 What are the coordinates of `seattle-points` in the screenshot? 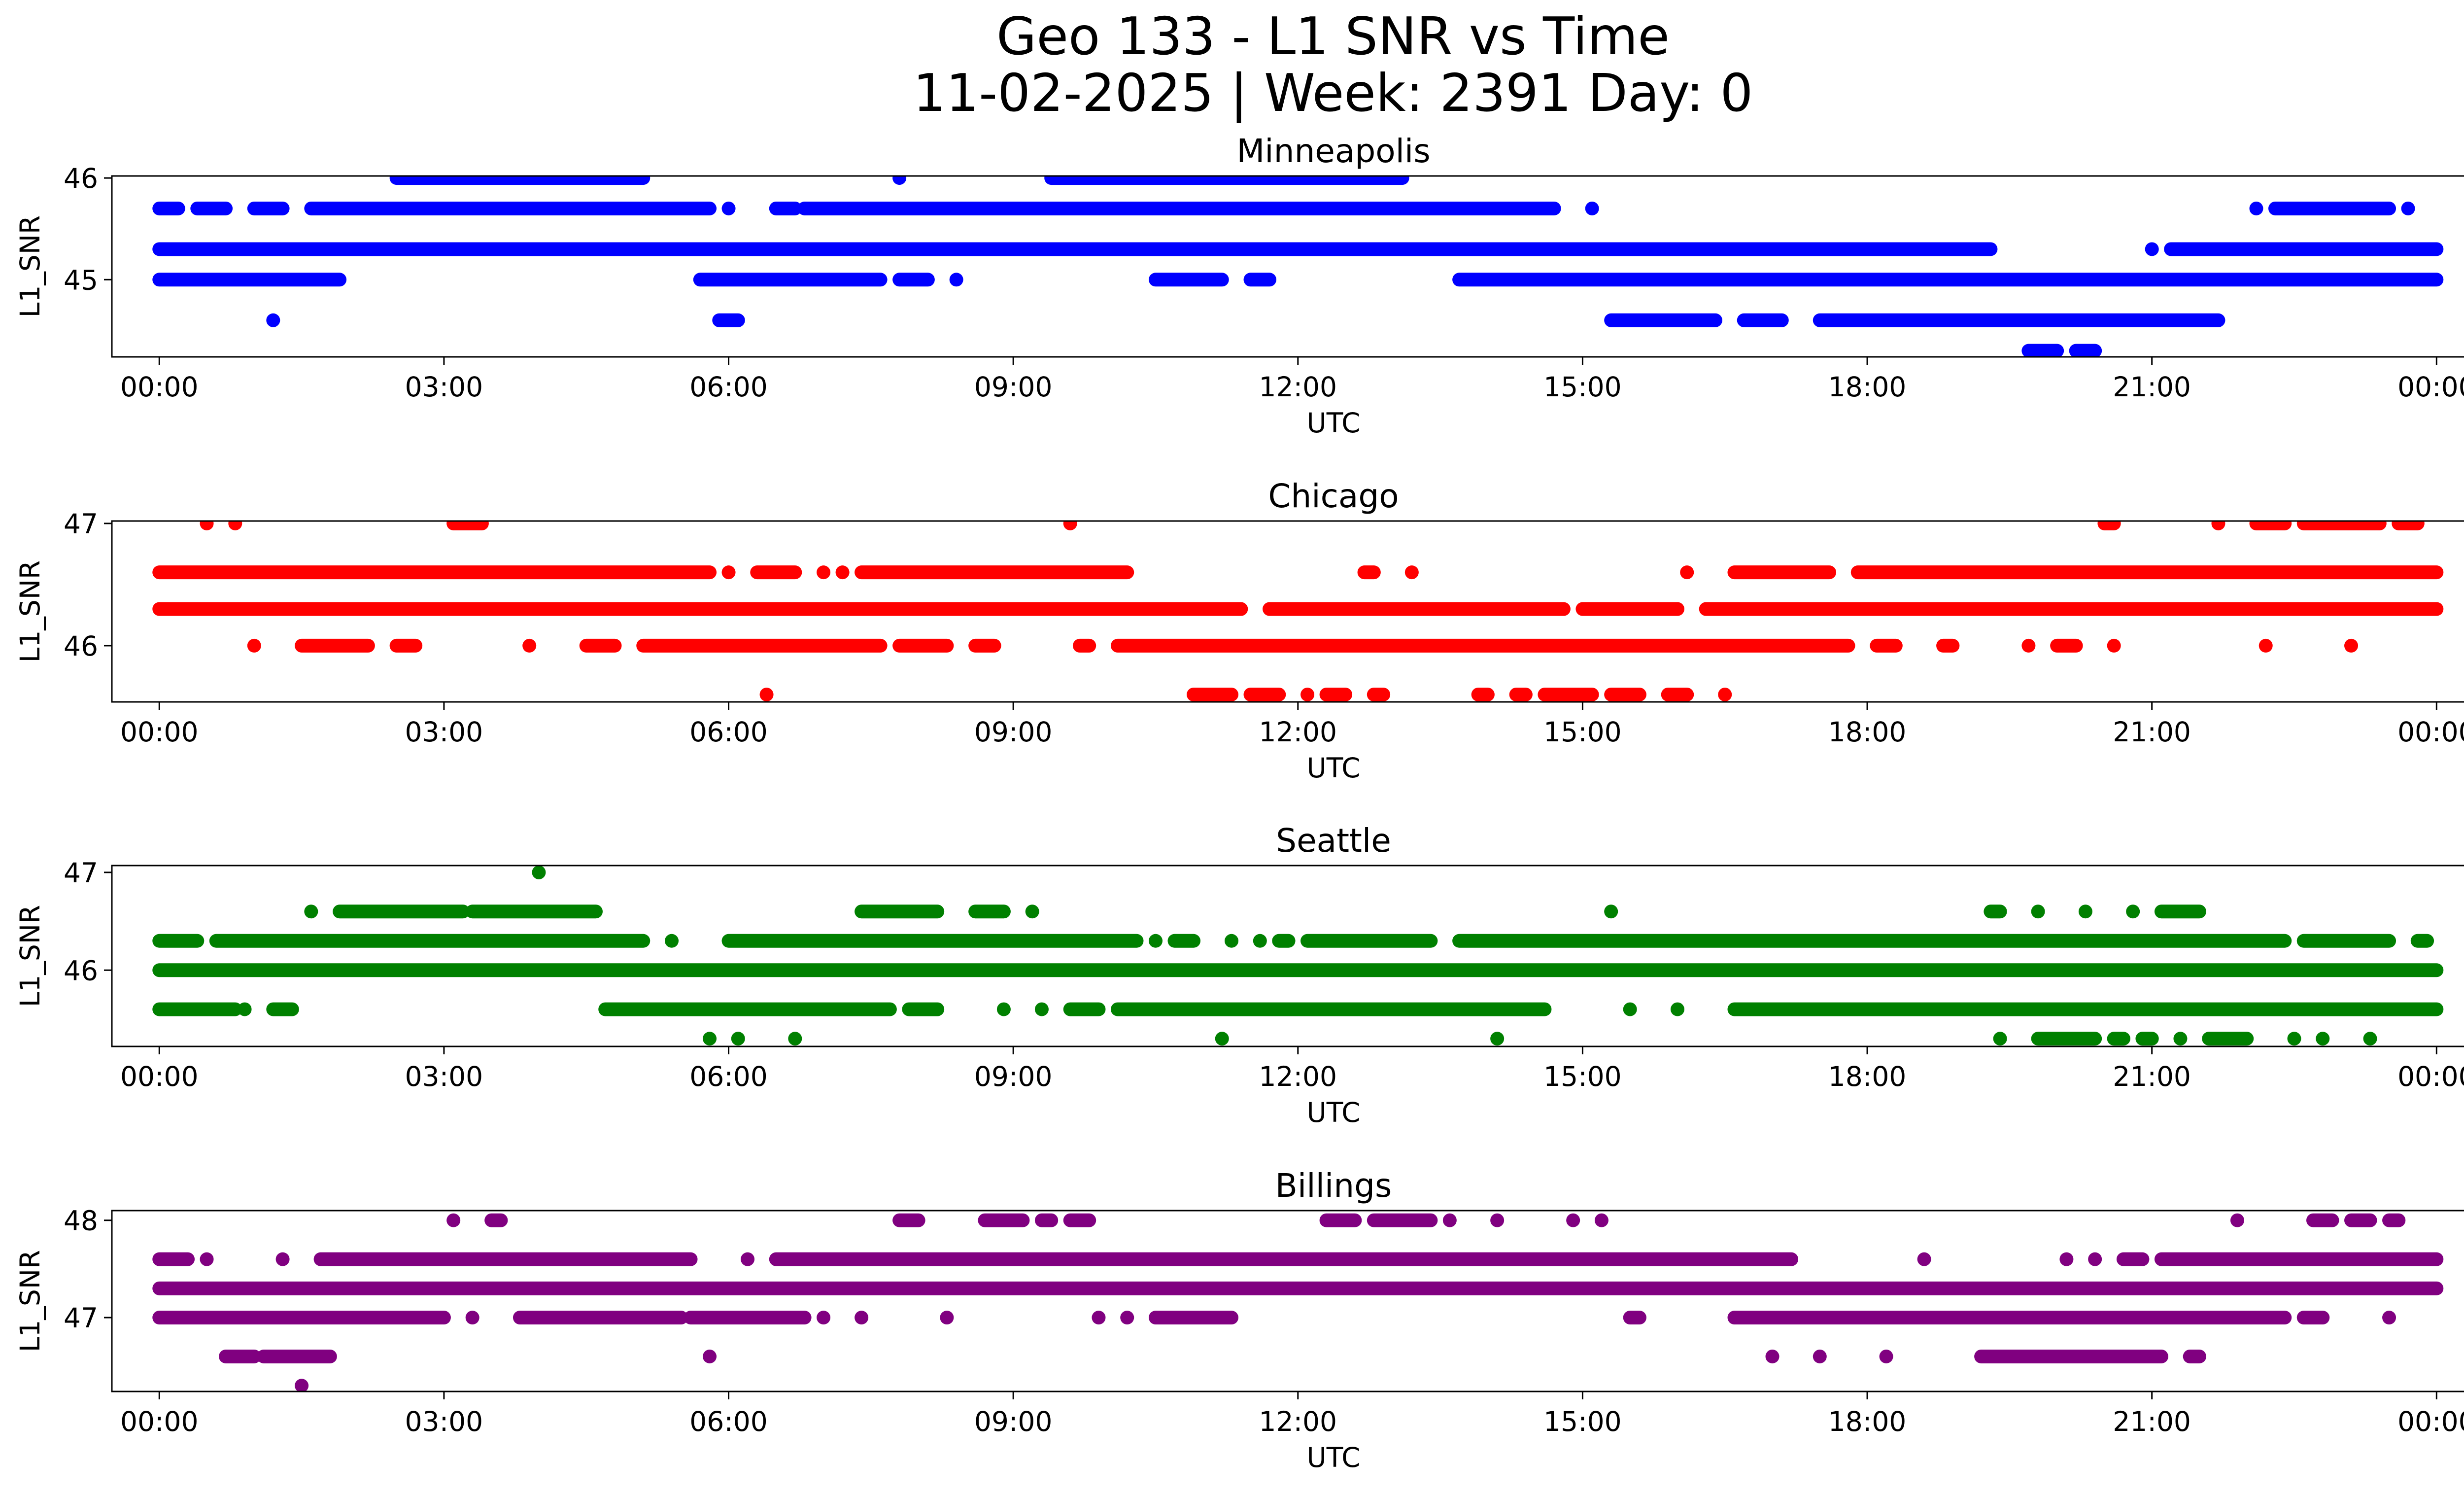 It's located at (1298, 956).